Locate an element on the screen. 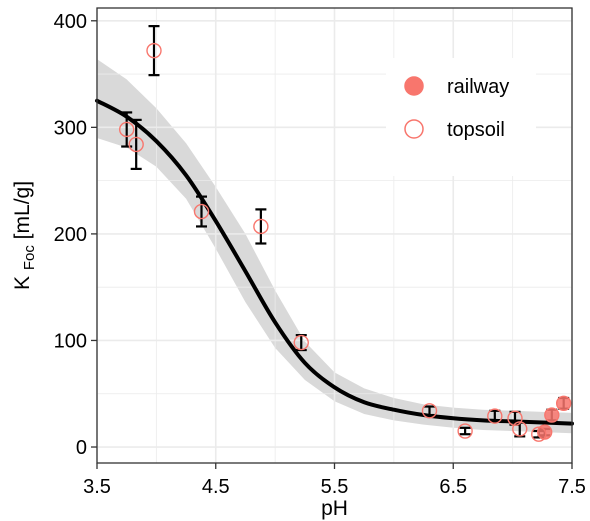 This screenshot has height=521, width=590. y-axis-title-sub: Foc is located at coordinates (29, 258).